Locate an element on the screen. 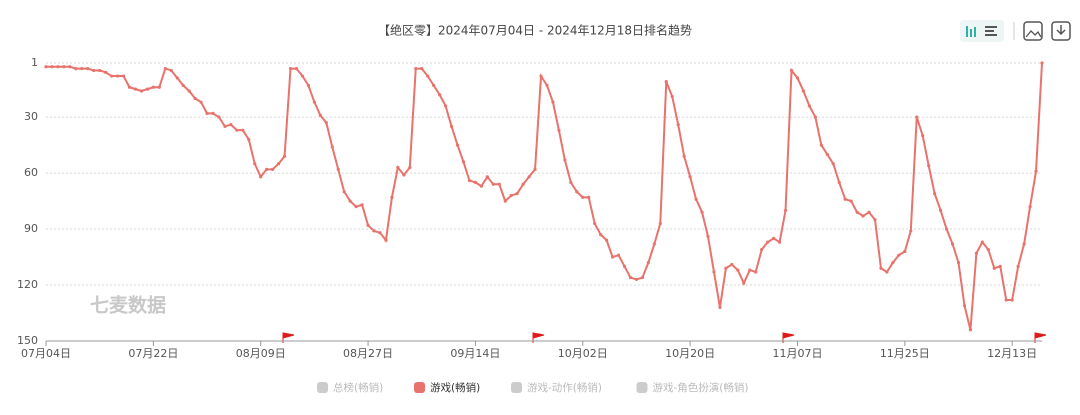  event-flags is located at coordinates (664, 337).